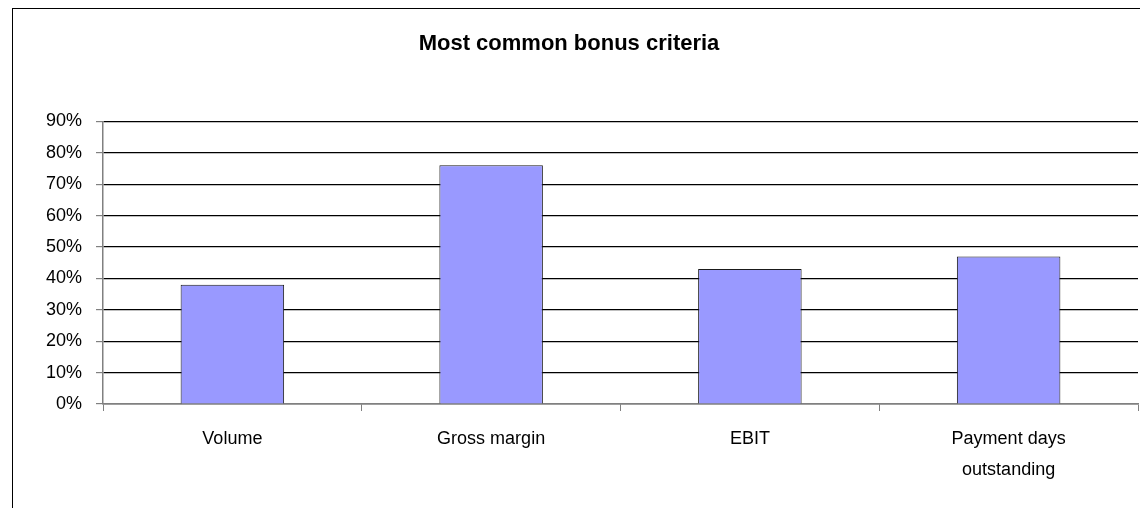 This screenshot has height=508, width=1140. I want to click on y-tick-label: 10%, so click(63, 371).